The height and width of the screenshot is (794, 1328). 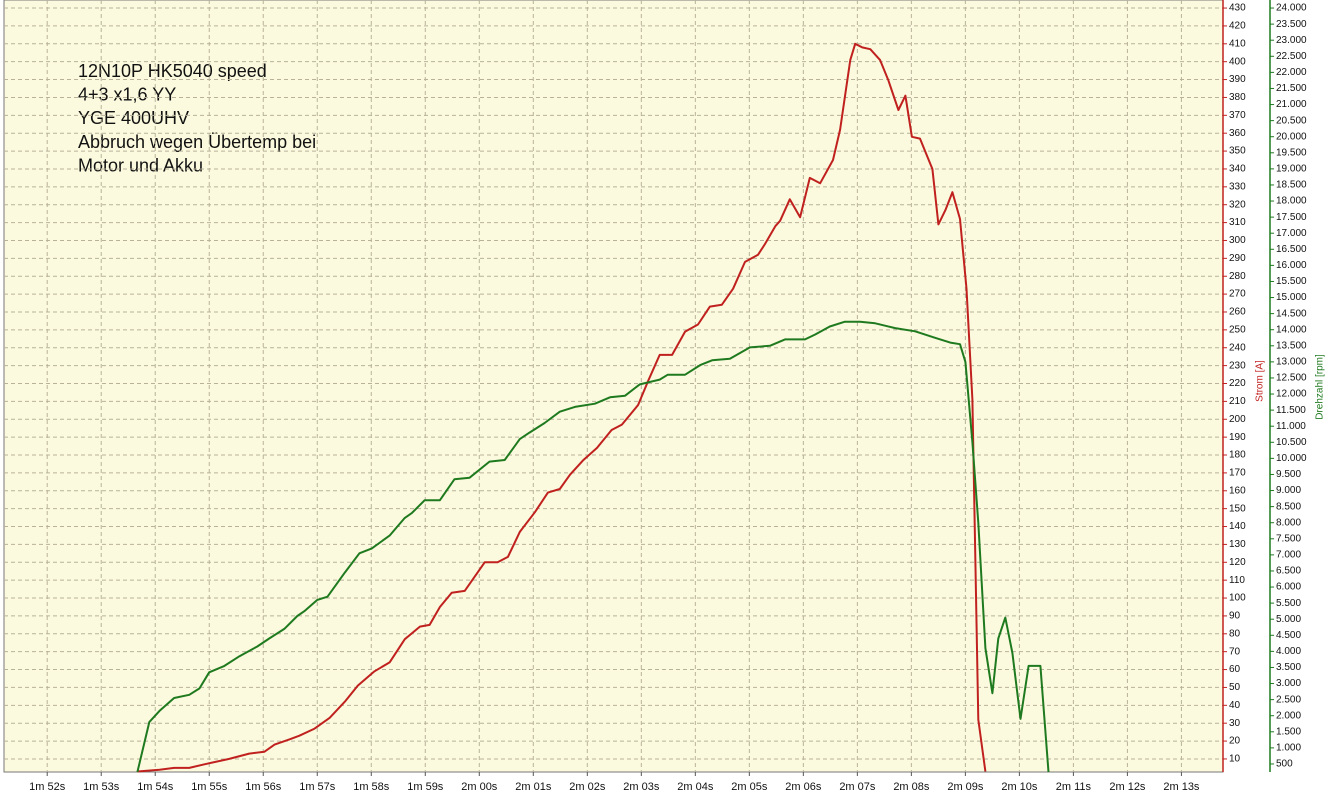 I want to click on y2-tick-label: 22.000, so click(x=1291, y=72).